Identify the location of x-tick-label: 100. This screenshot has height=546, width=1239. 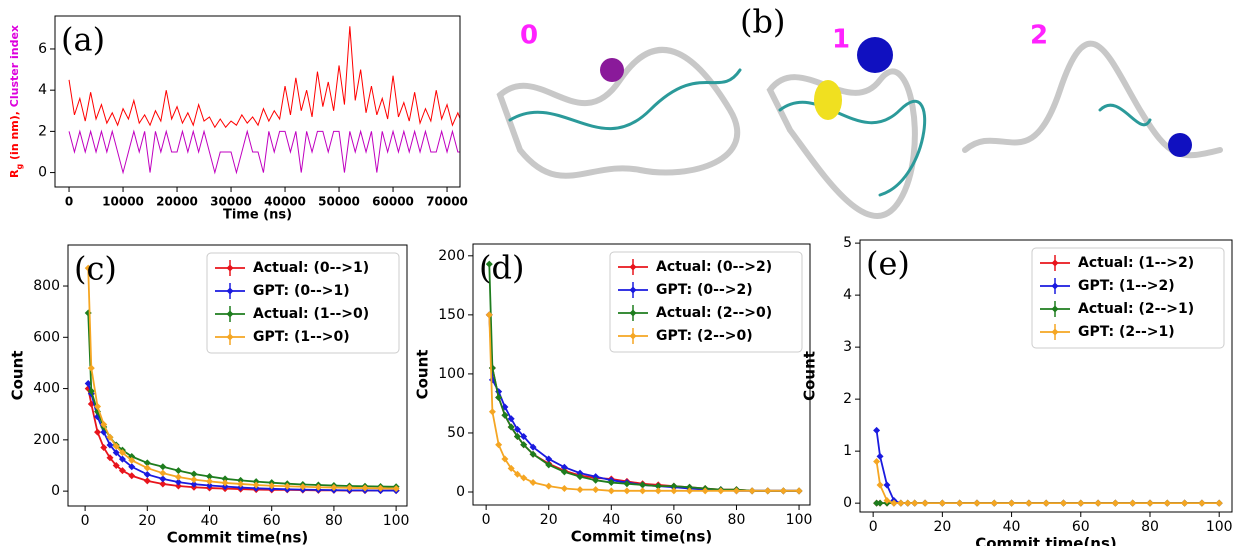
(799, 520).